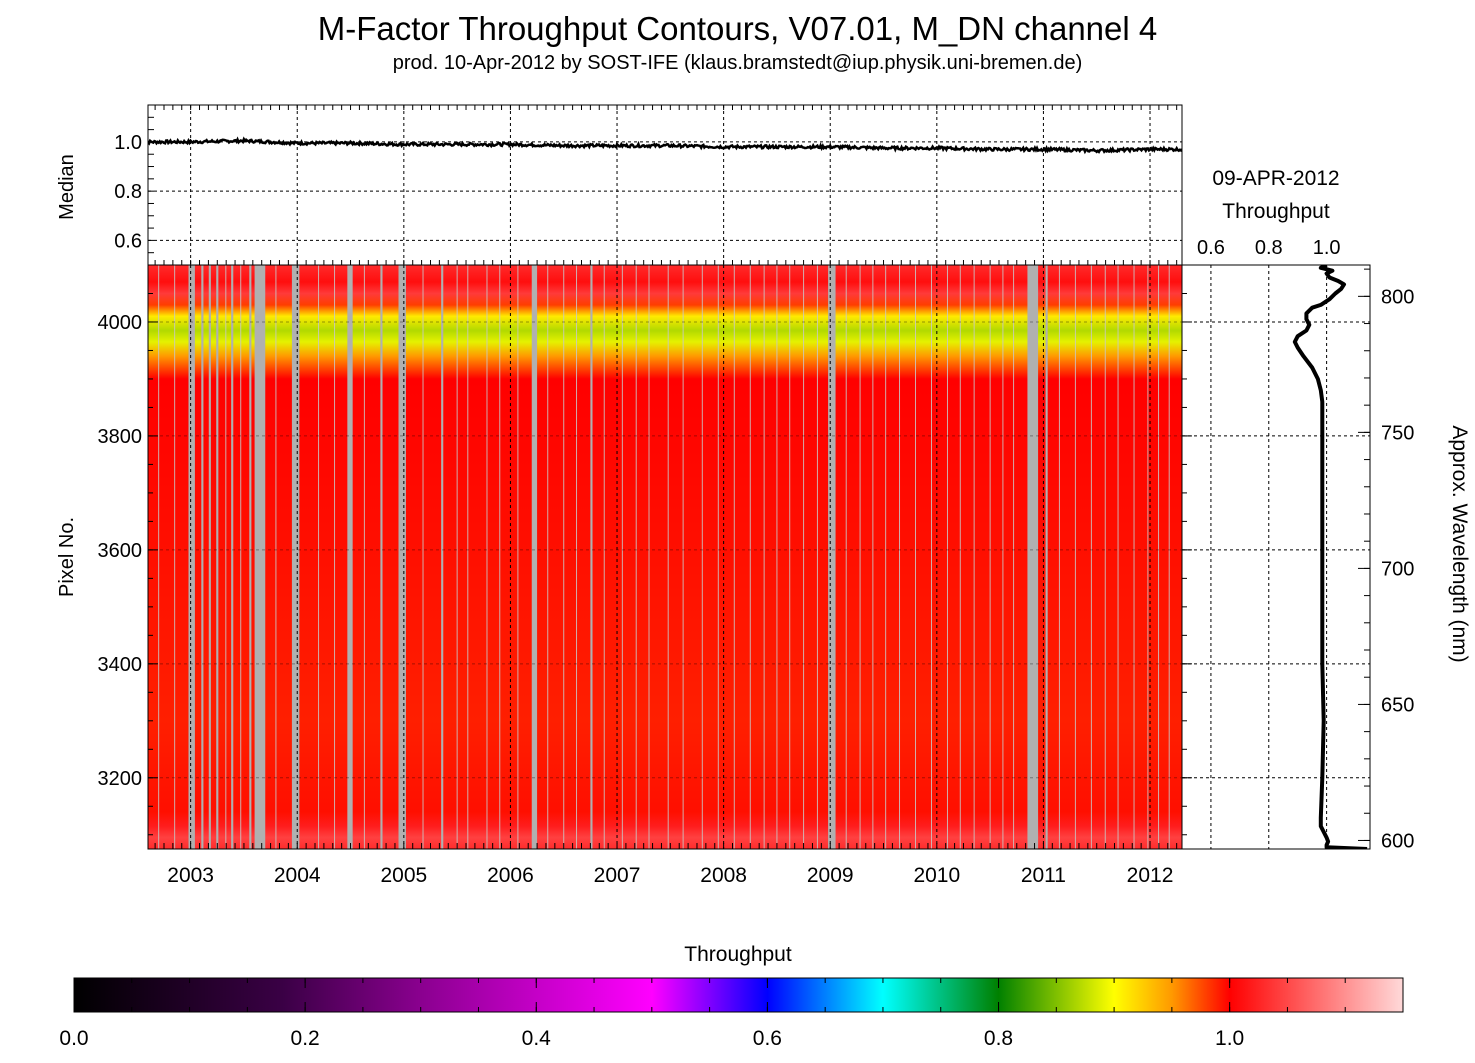 The width and height of the screenshot is (1475, 1063). Describe the element at coordinates (73, 1038) in the screenshot. I see `colorbar-tick-label: 0.0` at that location.